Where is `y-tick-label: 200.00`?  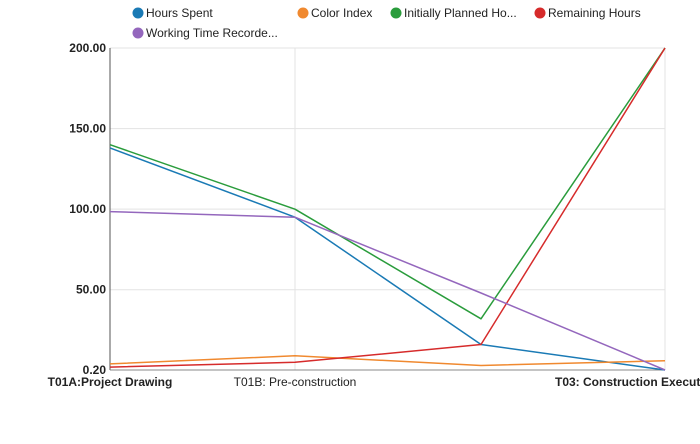
y-tick-label: 200.00 is located at coordinates (87, 48).